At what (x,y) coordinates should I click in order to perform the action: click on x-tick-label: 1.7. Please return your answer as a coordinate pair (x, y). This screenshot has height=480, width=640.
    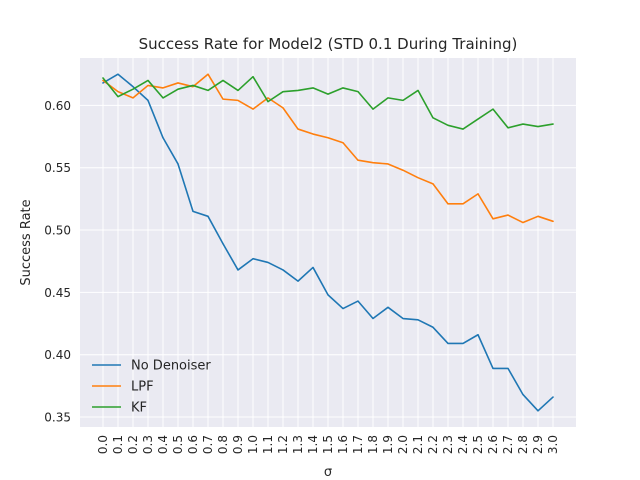
    Looking at the image, I should click on (358, 444).